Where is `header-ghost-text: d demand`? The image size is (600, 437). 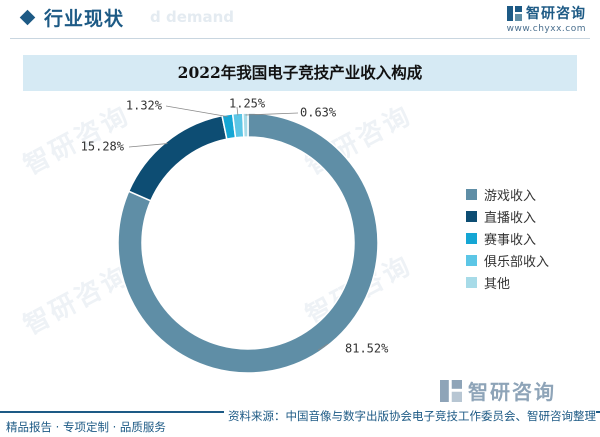 header-ghost-text: d demand is located at coordinates (192, 17).